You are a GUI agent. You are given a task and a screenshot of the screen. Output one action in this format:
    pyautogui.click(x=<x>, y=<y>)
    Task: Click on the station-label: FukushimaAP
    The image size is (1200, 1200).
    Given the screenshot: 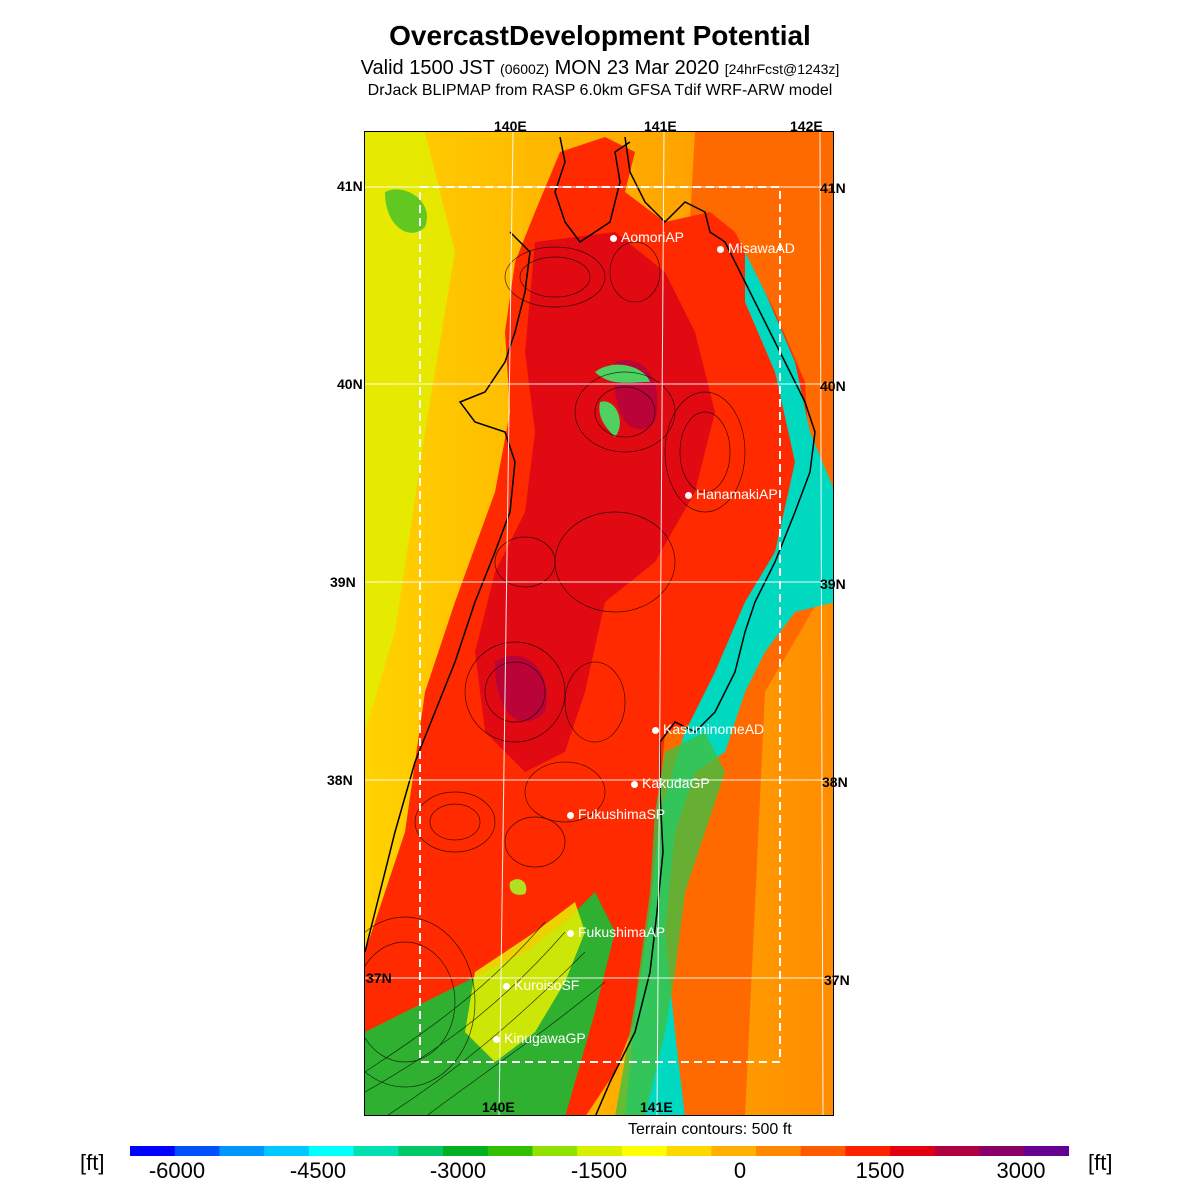 What is the action you would take?
    pyautogui.click(x=622, y=932)
    